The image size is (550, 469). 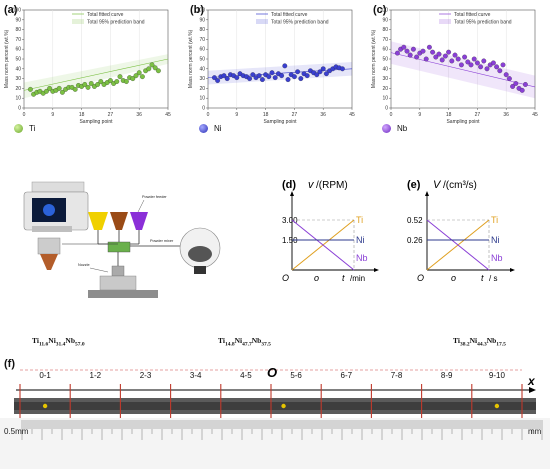 I want to click on x-tick-label: 9, so click(x=236, y=115).